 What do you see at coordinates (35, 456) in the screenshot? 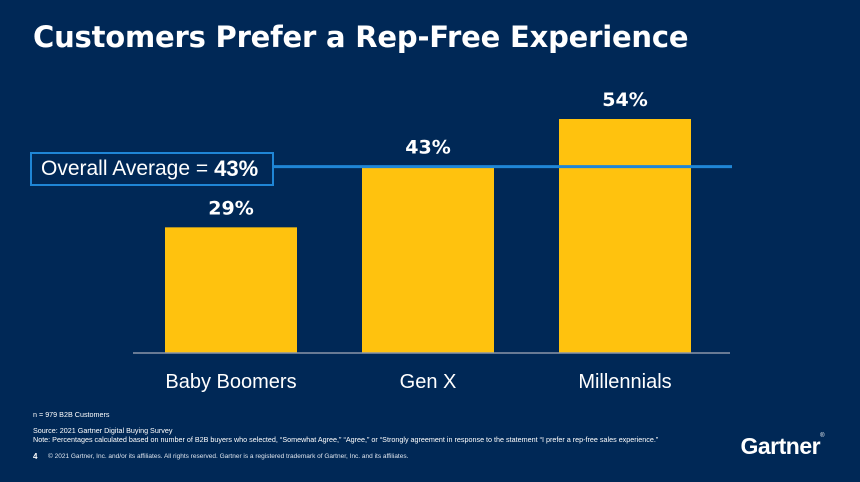
I see `page-number: 4` at bounding box center [35, 456].